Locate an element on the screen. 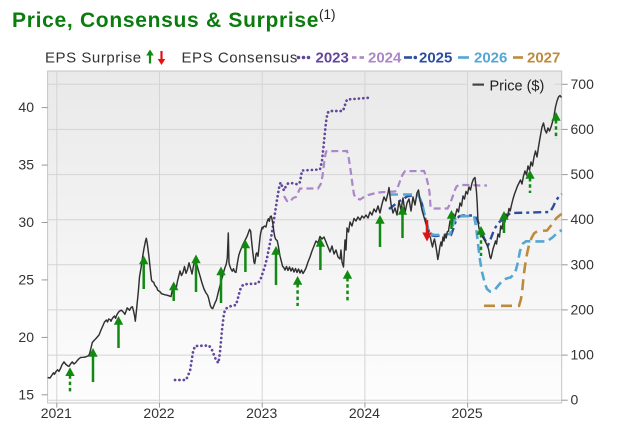  svg-text: 2027 is located at coordinates (543, 58).